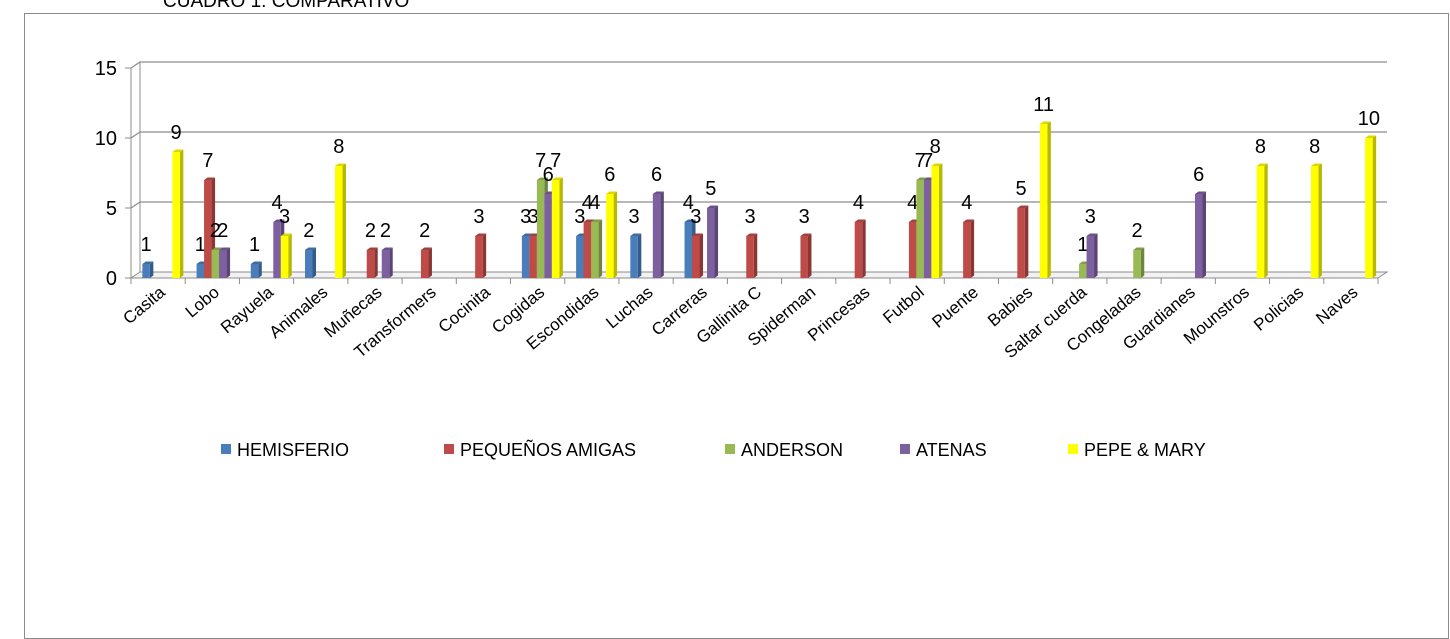 This screenshot has width=1450, height=639. I want to click on legend-label: PEPE & MARY, so click(1145, 450).